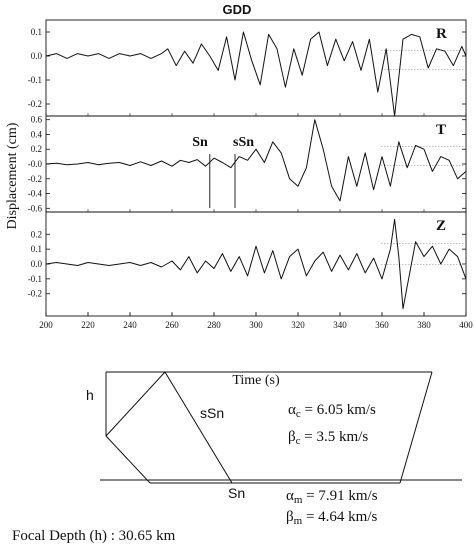  What do you see at coordinates (424, 325) in the screenshot?
I see `x-tick-label: 380` at bounding box center [424, 325].